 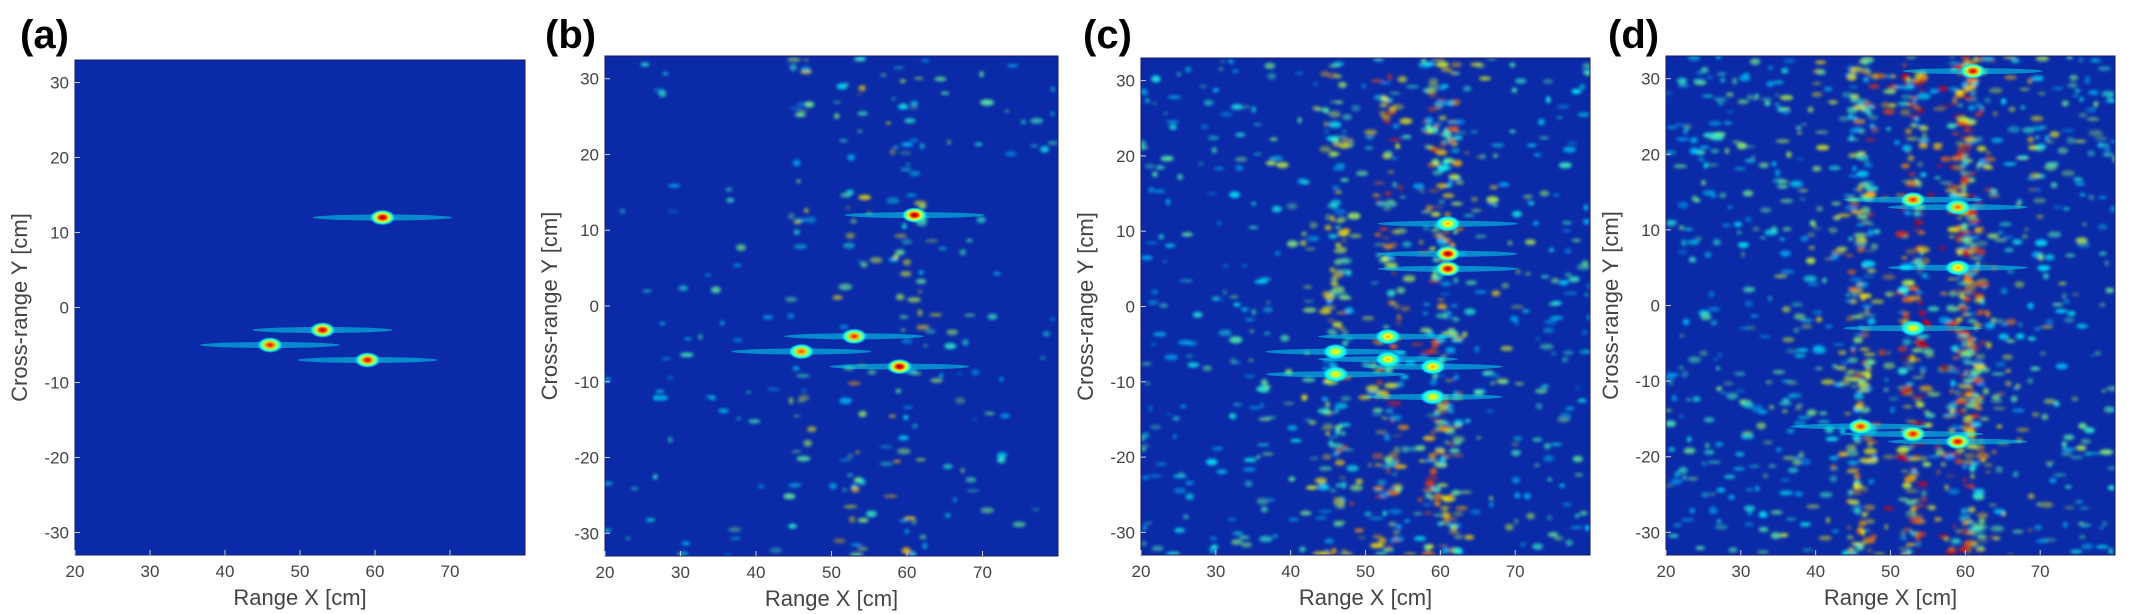 What do you see at coordinates (1107, 35) in the screenshot?
I see `panel-label: (c)` at bounding box center [1107, 35].